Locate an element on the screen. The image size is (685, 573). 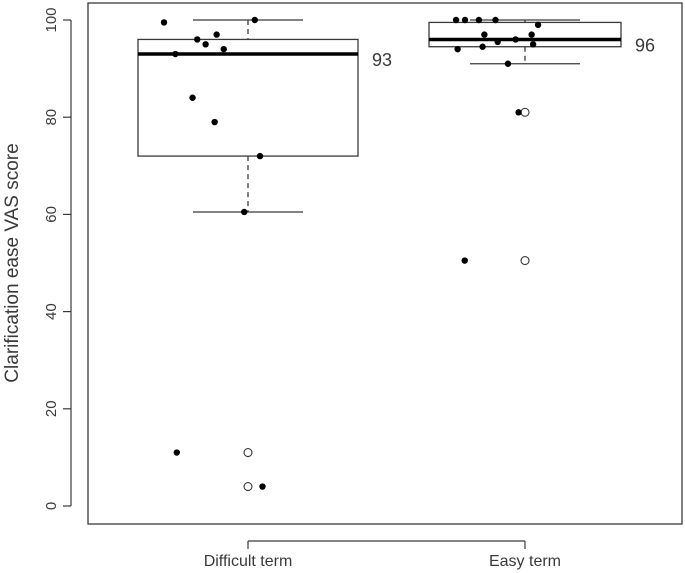
box-group: 96 is located at coordinates (541, 141).